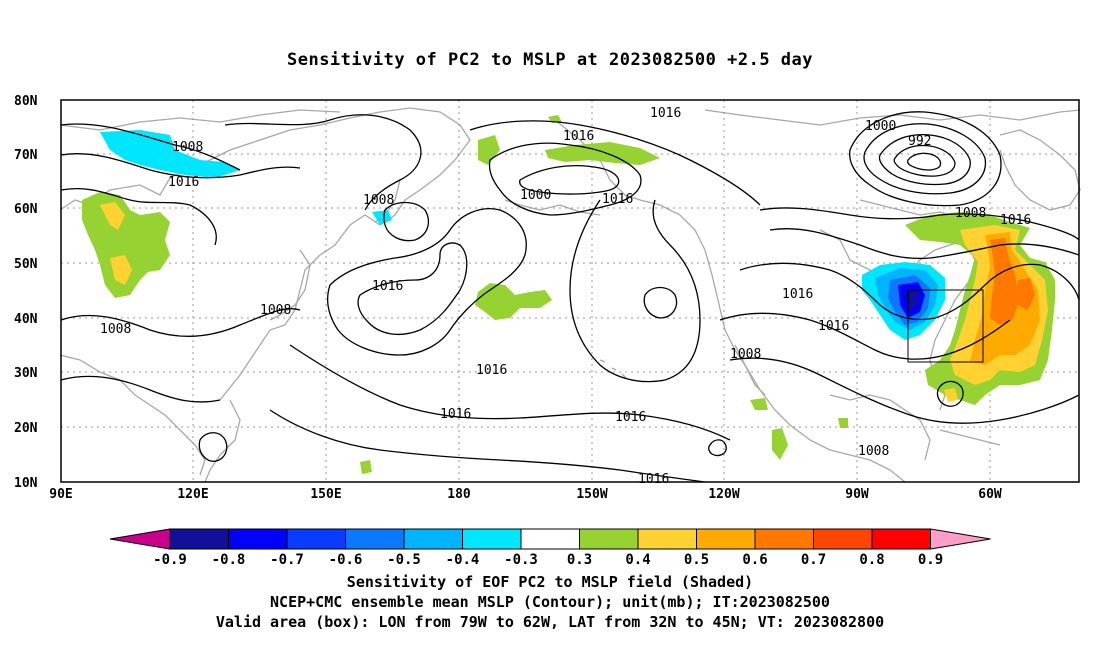 The image size is (1100, 650). Describe the element at coordinates (780, 444) in the screenshot. I see `shade-pos-mexico` at that location.